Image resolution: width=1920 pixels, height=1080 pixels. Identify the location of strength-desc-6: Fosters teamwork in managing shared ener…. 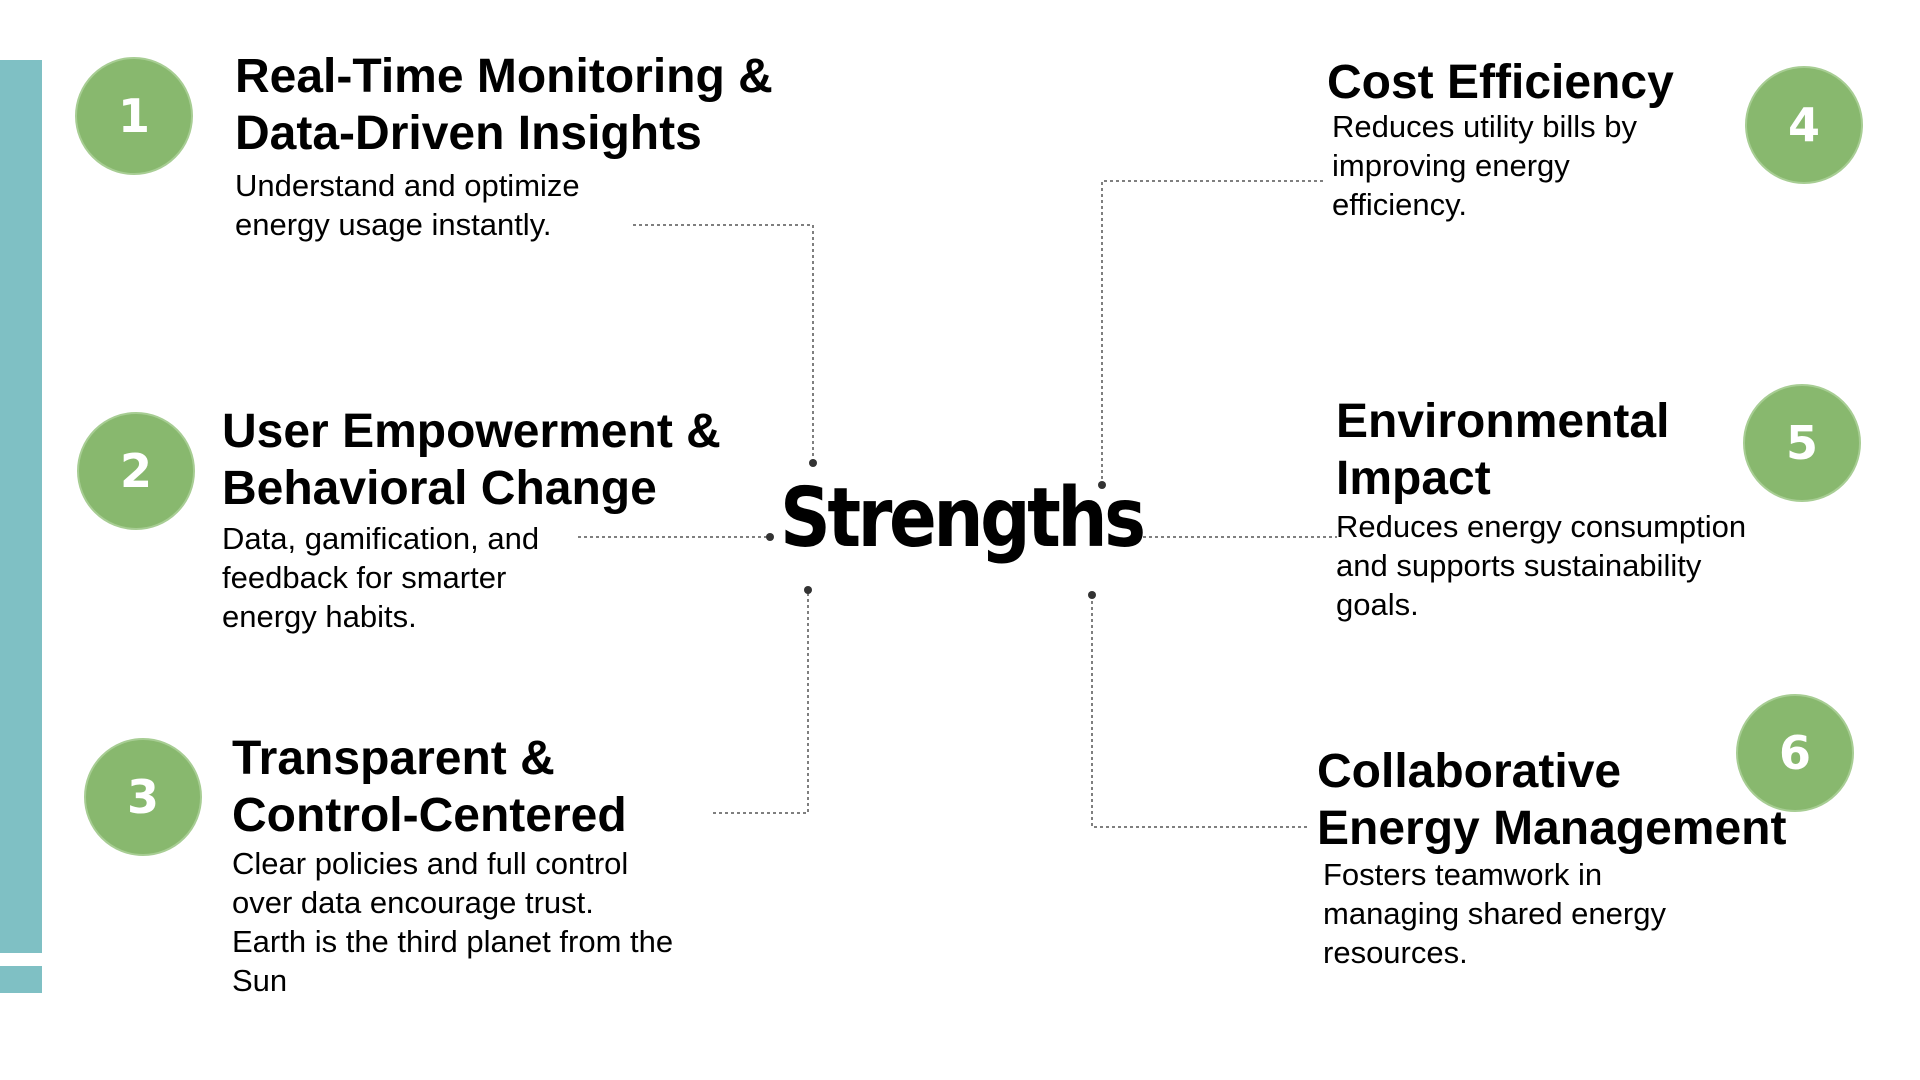
(1494, 913).